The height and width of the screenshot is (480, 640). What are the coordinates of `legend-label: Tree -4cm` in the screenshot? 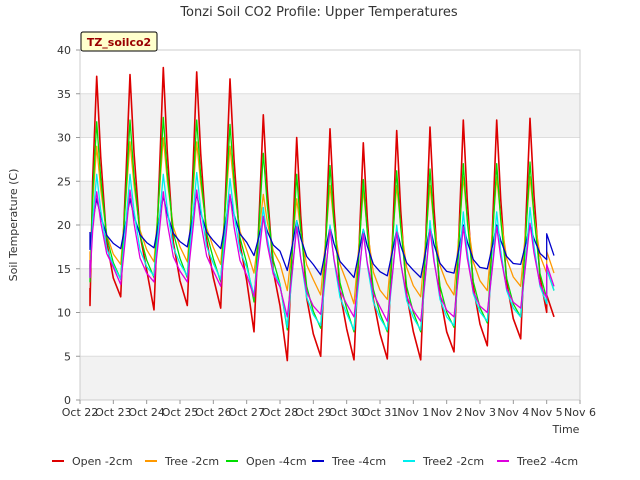 It's located at (358, 461).